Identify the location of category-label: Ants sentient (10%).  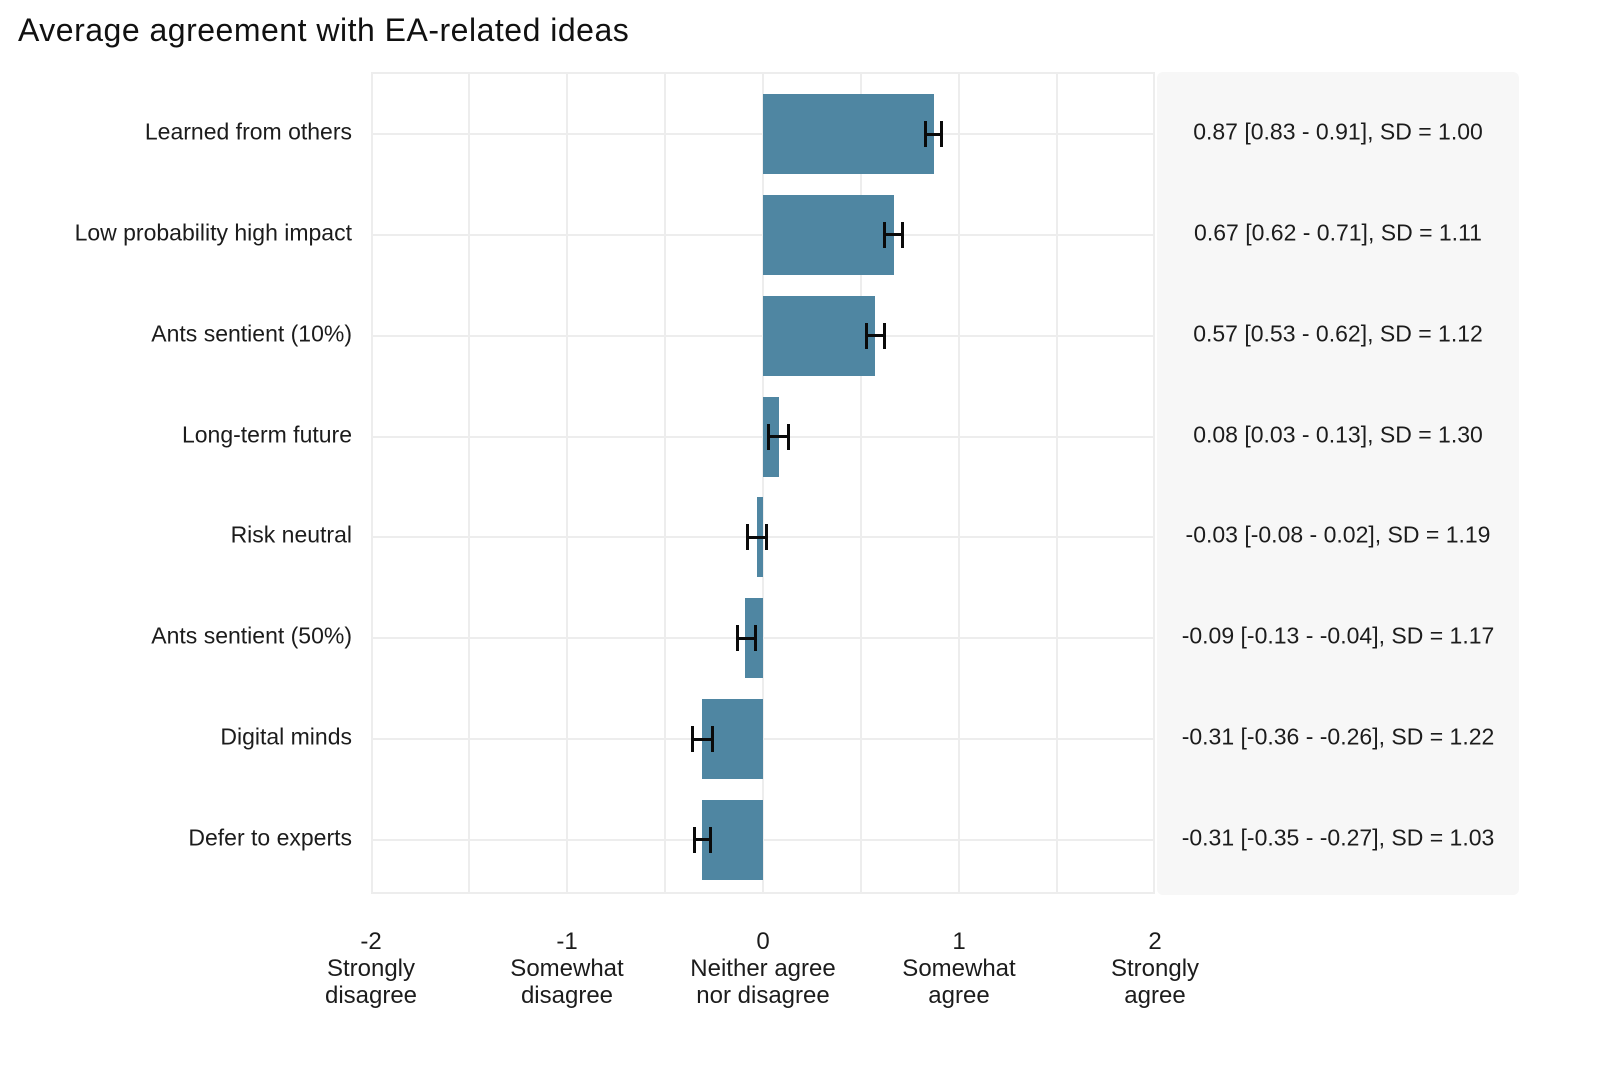
(251, 333).